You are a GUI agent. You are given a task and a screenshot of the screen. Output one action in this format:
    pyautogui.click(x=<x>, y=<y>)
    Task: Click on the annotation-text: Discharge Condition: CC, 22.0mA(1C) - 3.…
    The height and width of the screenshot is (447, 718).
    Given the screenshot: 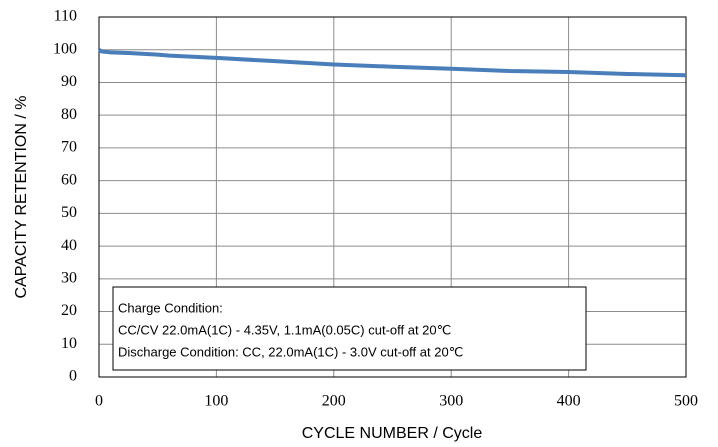 What is the action you would take?
    pyautogui.click(x=290, y=351)
    